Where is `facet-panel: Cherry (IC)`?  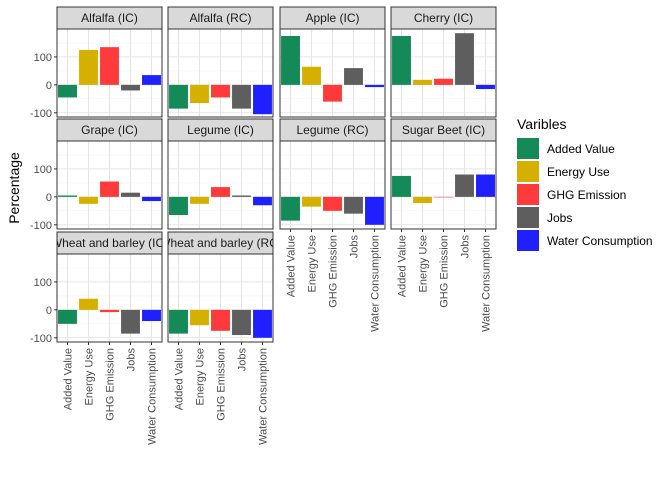
facet-panel: Cherry (IC) is located at coordinates (443, 62).